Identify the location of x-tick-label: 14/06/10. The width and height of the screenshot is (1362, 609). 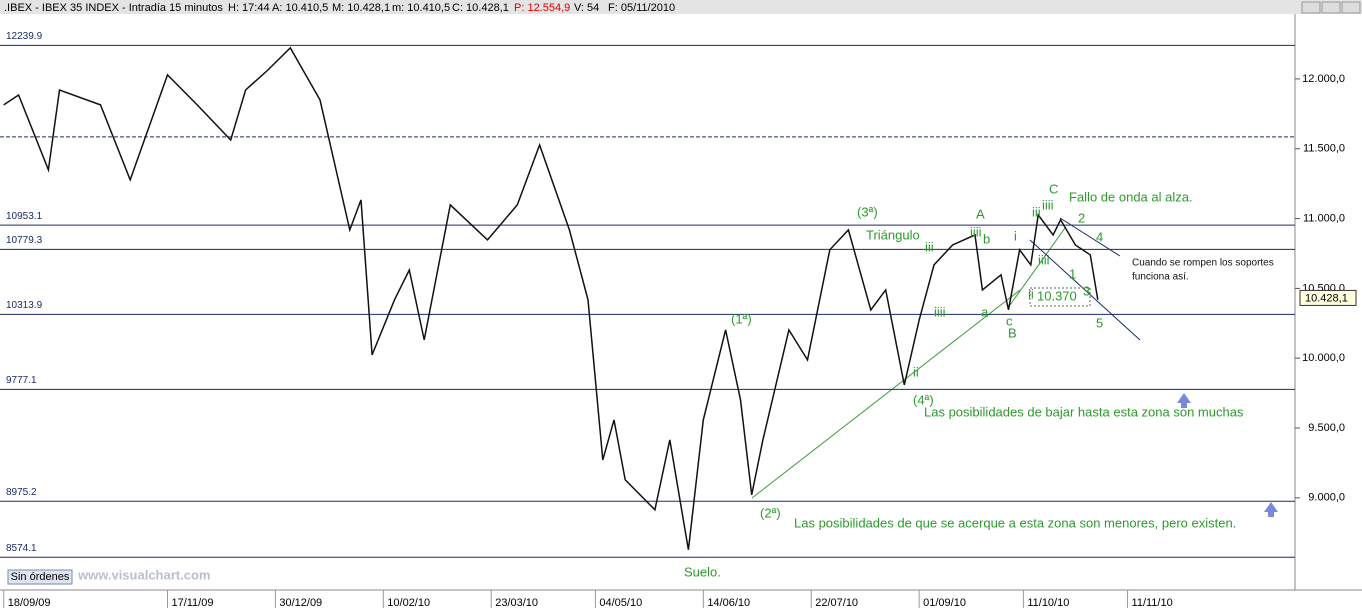
(728, 603).